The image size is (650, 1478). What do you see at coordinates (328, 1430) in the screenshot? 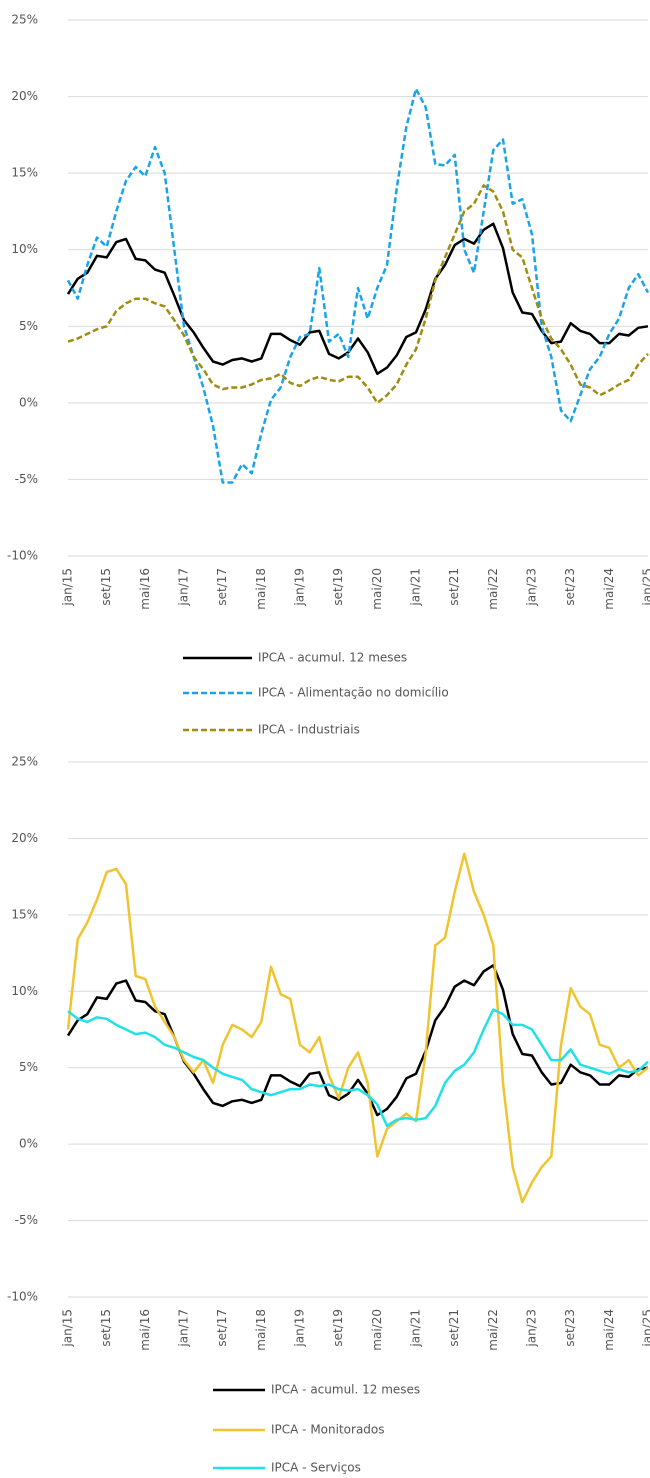
I see `legend-label: IPCA - Monitorados` at bounding box center [328, 1430].